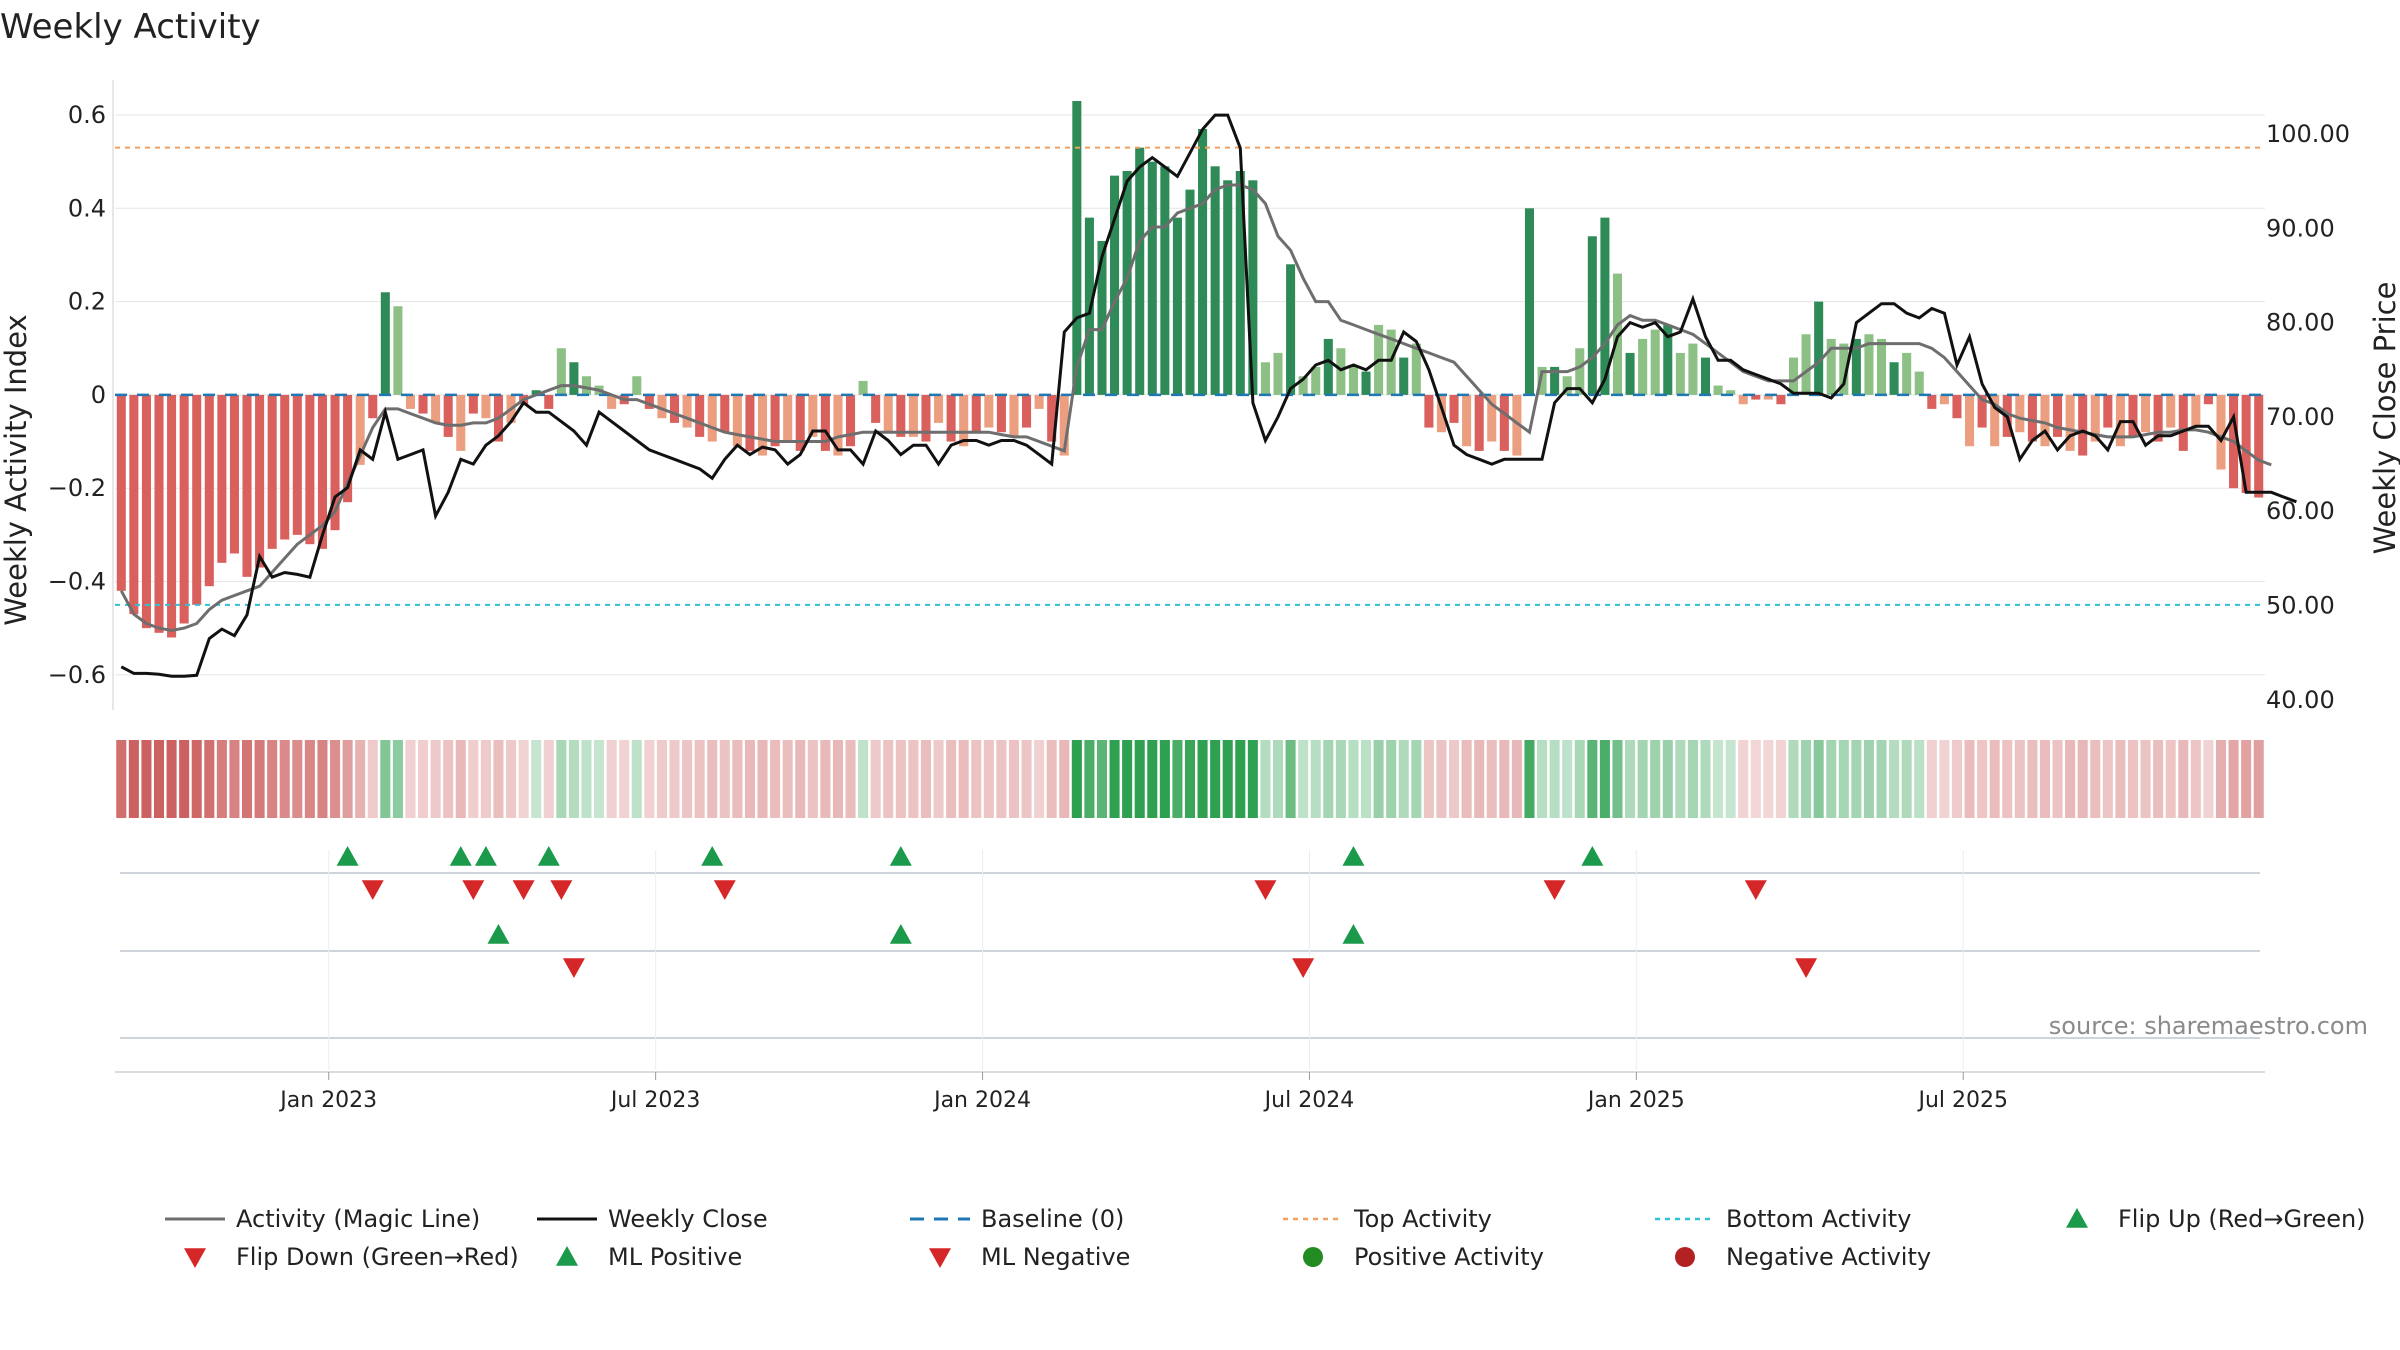  I want to click on legend-label: Bottom Activity, so click(1818, 1219).